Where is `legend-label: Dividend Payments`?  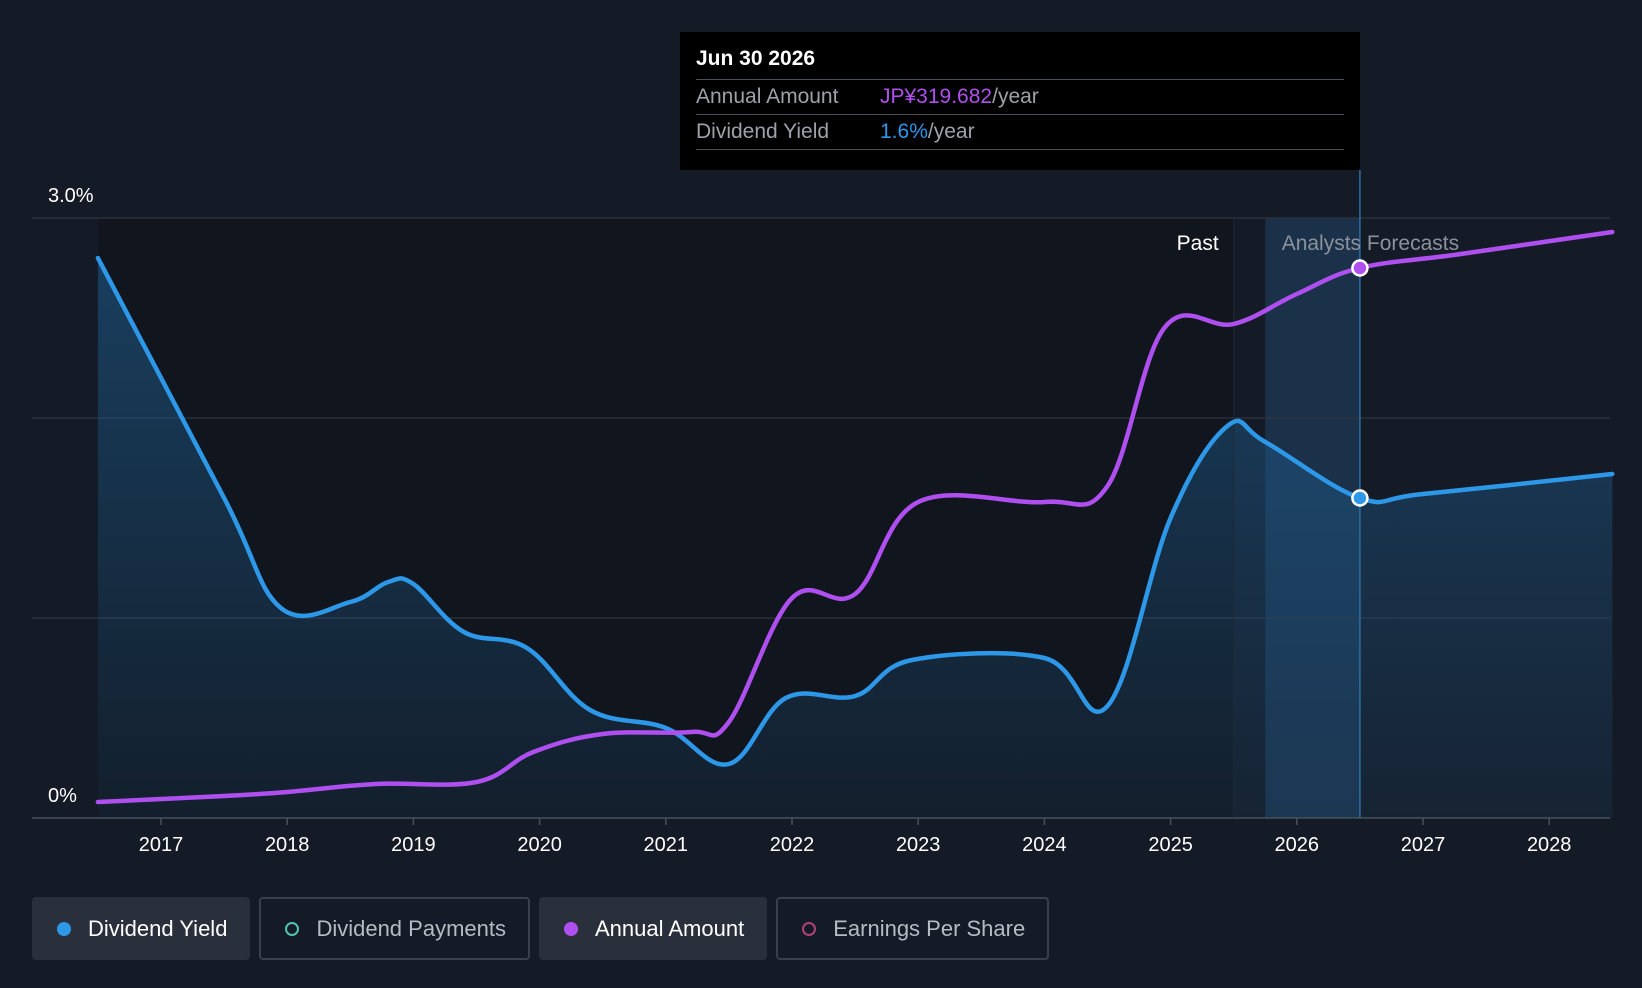 legend-label: Dividend Payments is located at coordinates (411, 928).